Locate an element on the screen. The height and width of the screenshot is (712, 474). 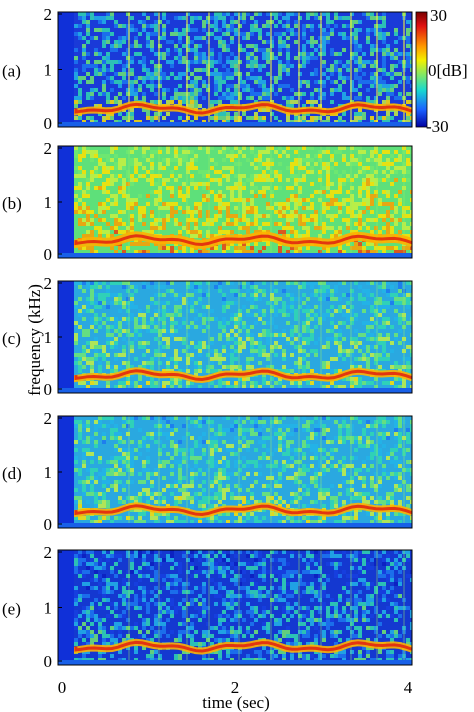
colorbar: 30 0[dB] -30 is located at coordinates (441, 71).